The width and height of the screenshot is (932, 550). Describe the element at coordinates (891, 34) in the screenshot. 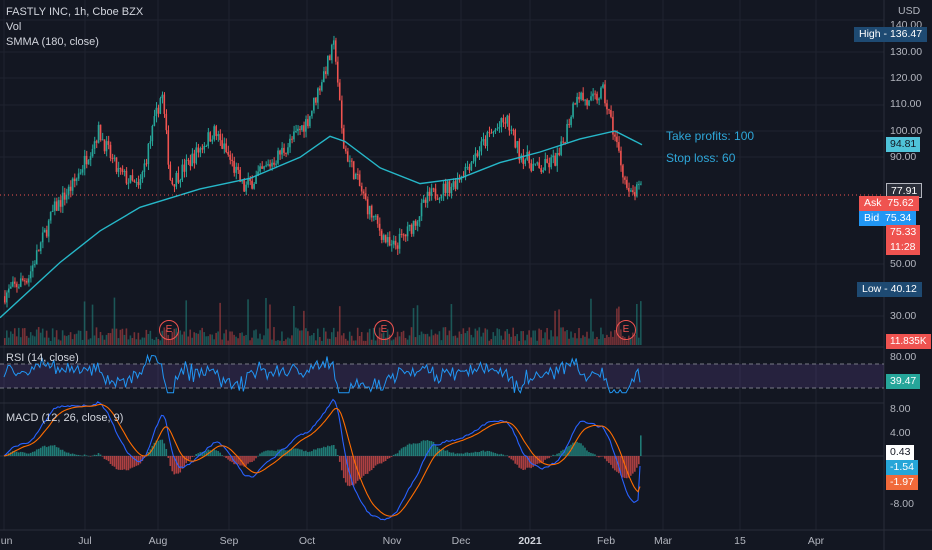

I see `high-marker: High - 136.47` at that location.